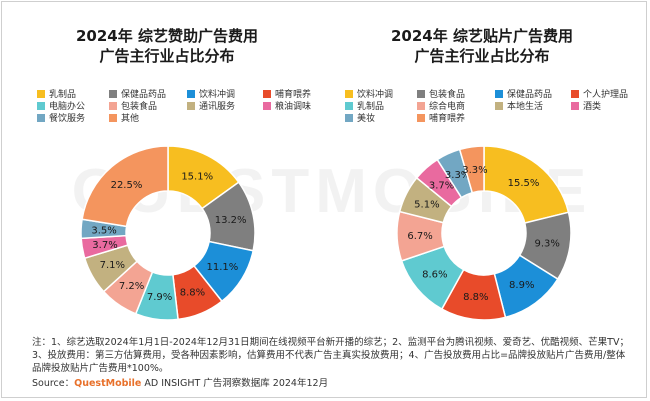 The image size is (650, 401). I want to click on slice-value-label: 7.9%, so click(159, 297).